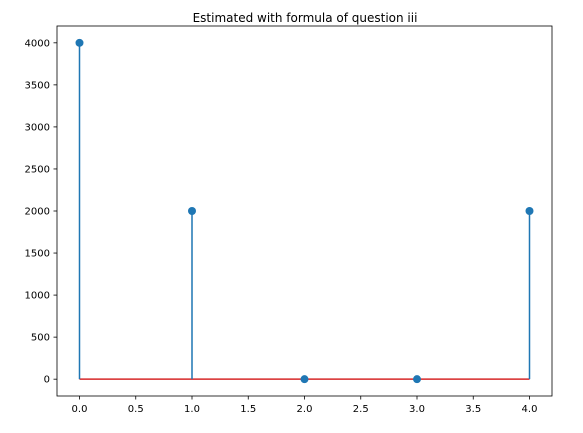  What do you see at coordinates (37, 169) in the screenshot?
I see `y-tick-label: 2500` at bounding box center [37, 169].